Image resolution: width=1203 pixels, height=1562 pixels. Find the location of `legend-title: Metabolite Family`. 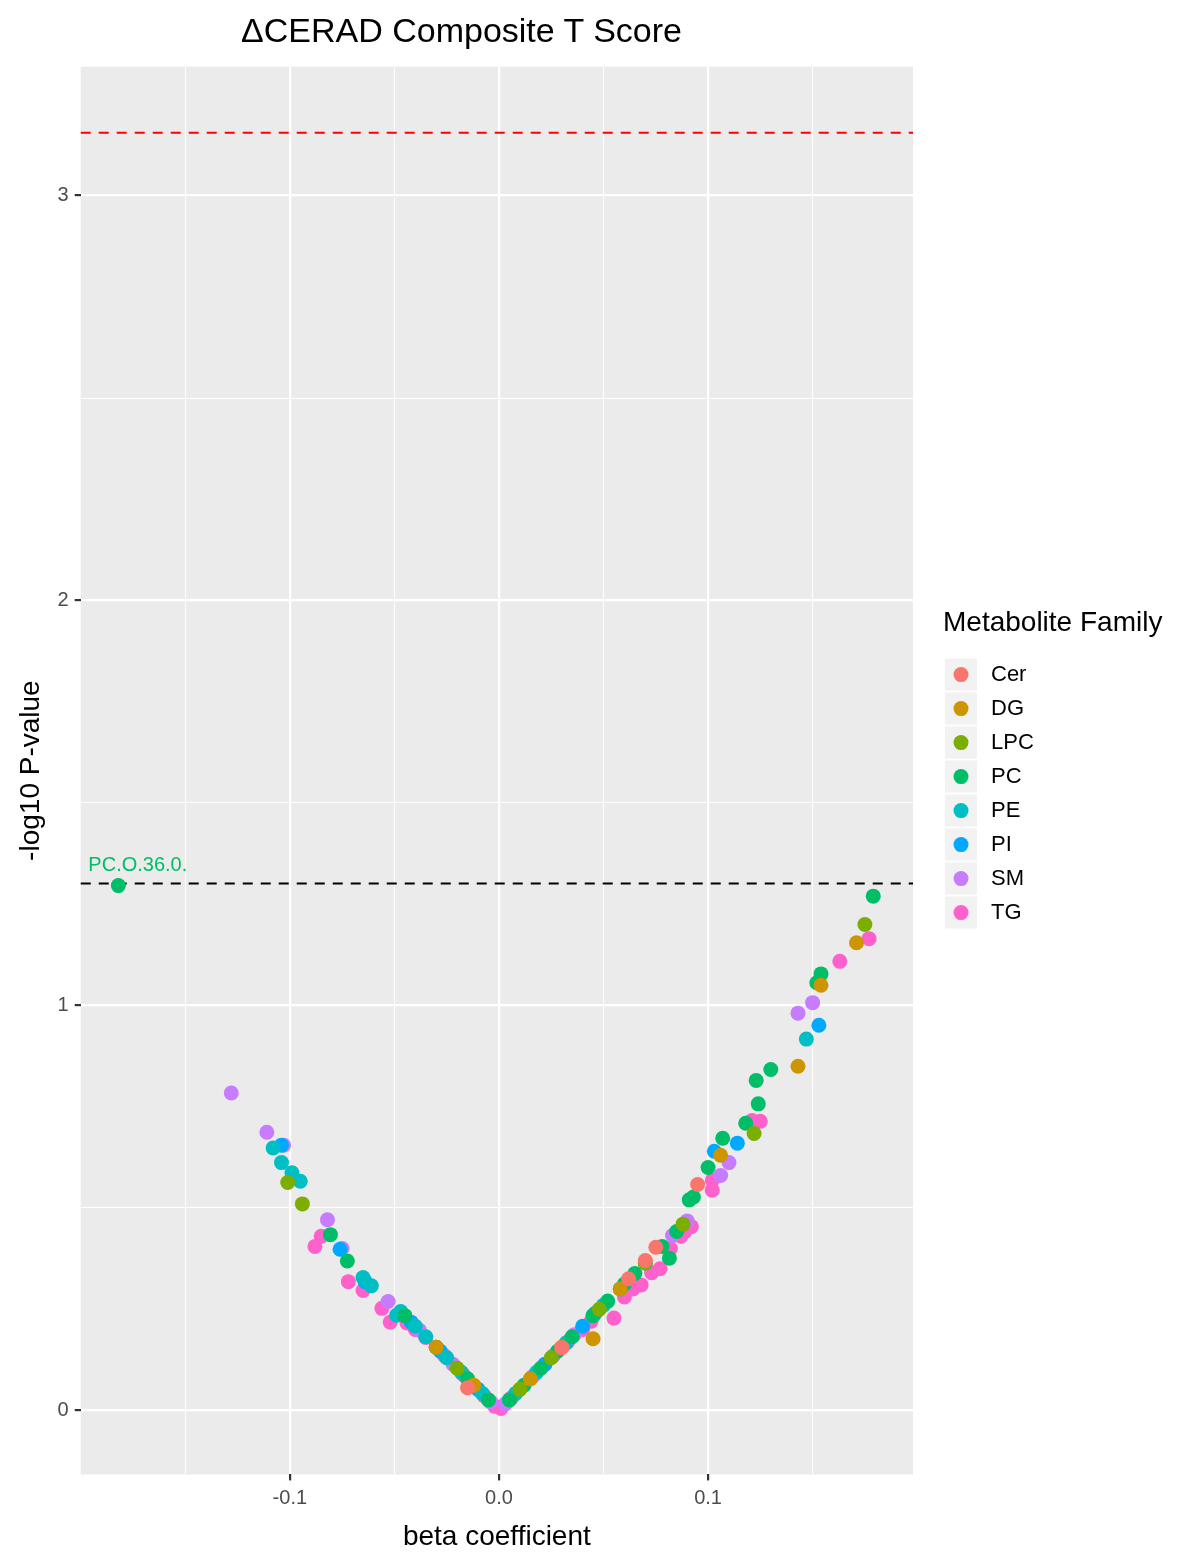

legend-title: Metabolite Family is located at coordinates (1053, 622).